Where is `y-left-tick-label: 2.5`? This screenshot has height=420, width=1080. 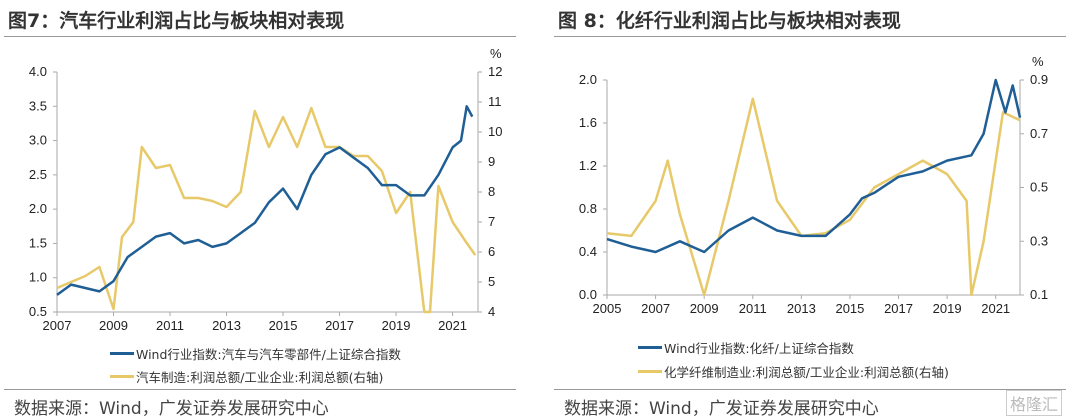
y-left-tick-label: 2.5 is located at coordinates (38, 174).